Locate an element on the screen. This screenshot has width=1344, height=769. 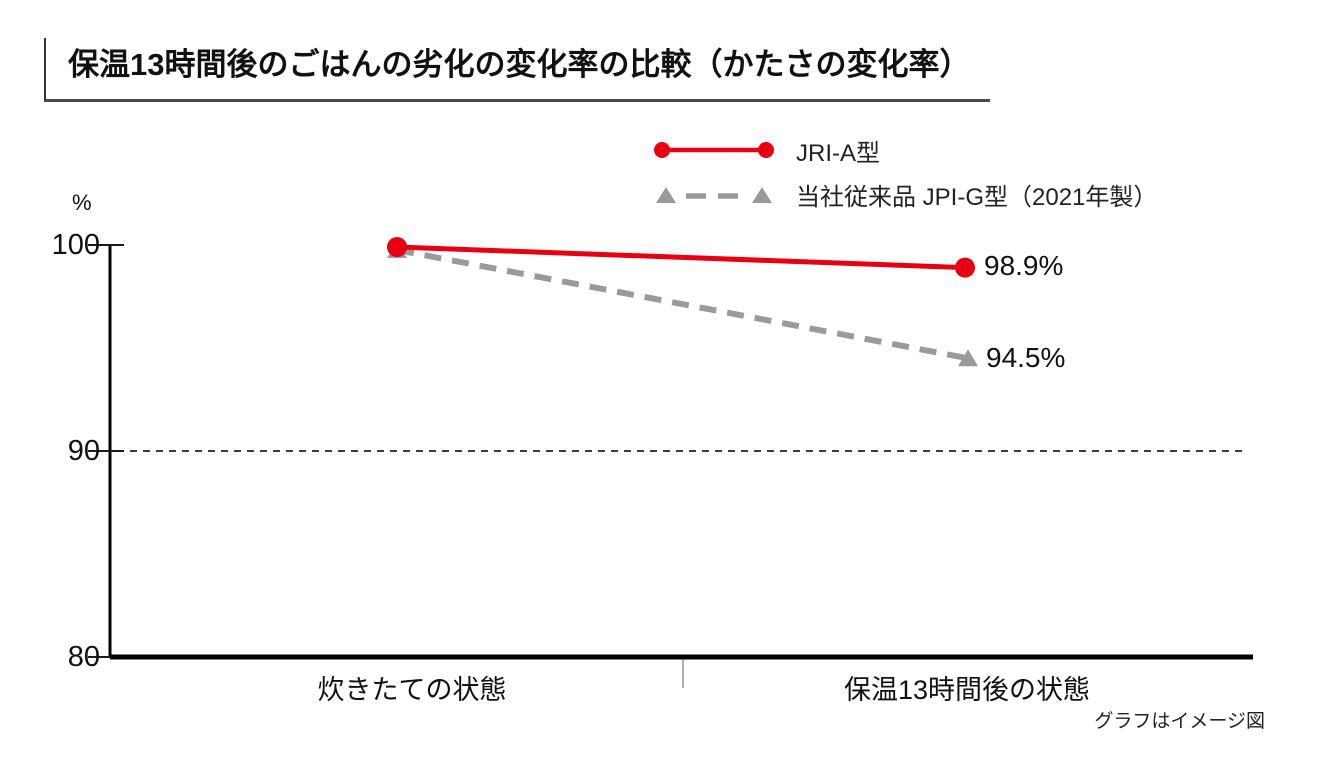
gray-dashed-triangle-marker-icon is located at coordinates (714, 195).